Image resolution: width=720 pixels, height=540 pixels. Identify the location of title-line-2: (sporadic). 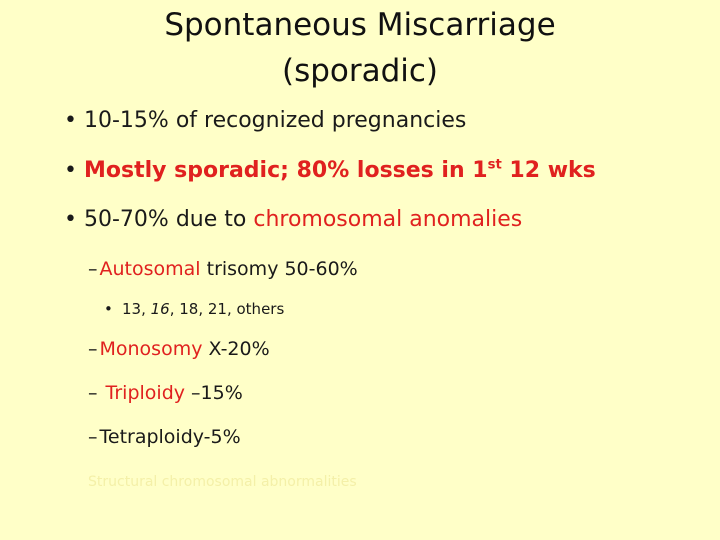
(360, 71).